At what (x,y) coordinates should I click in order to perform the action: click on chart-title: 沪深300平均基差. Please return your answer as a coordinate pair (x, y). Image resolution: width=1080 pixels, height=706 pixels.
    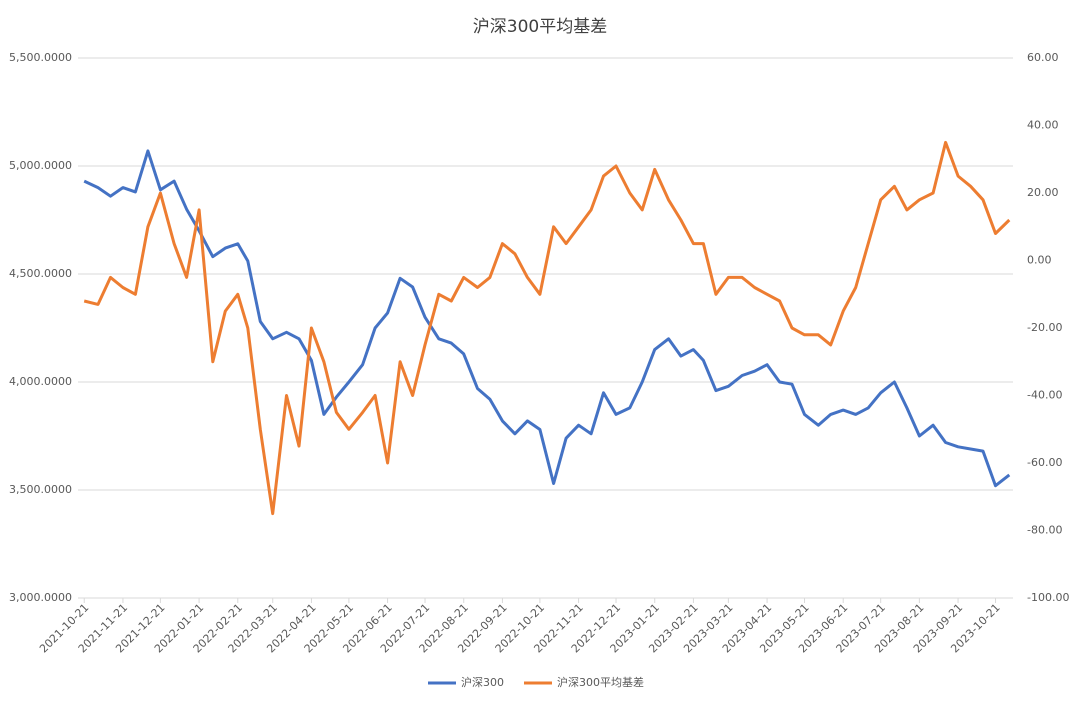
    Looking at the image, I should click on (540, 27).